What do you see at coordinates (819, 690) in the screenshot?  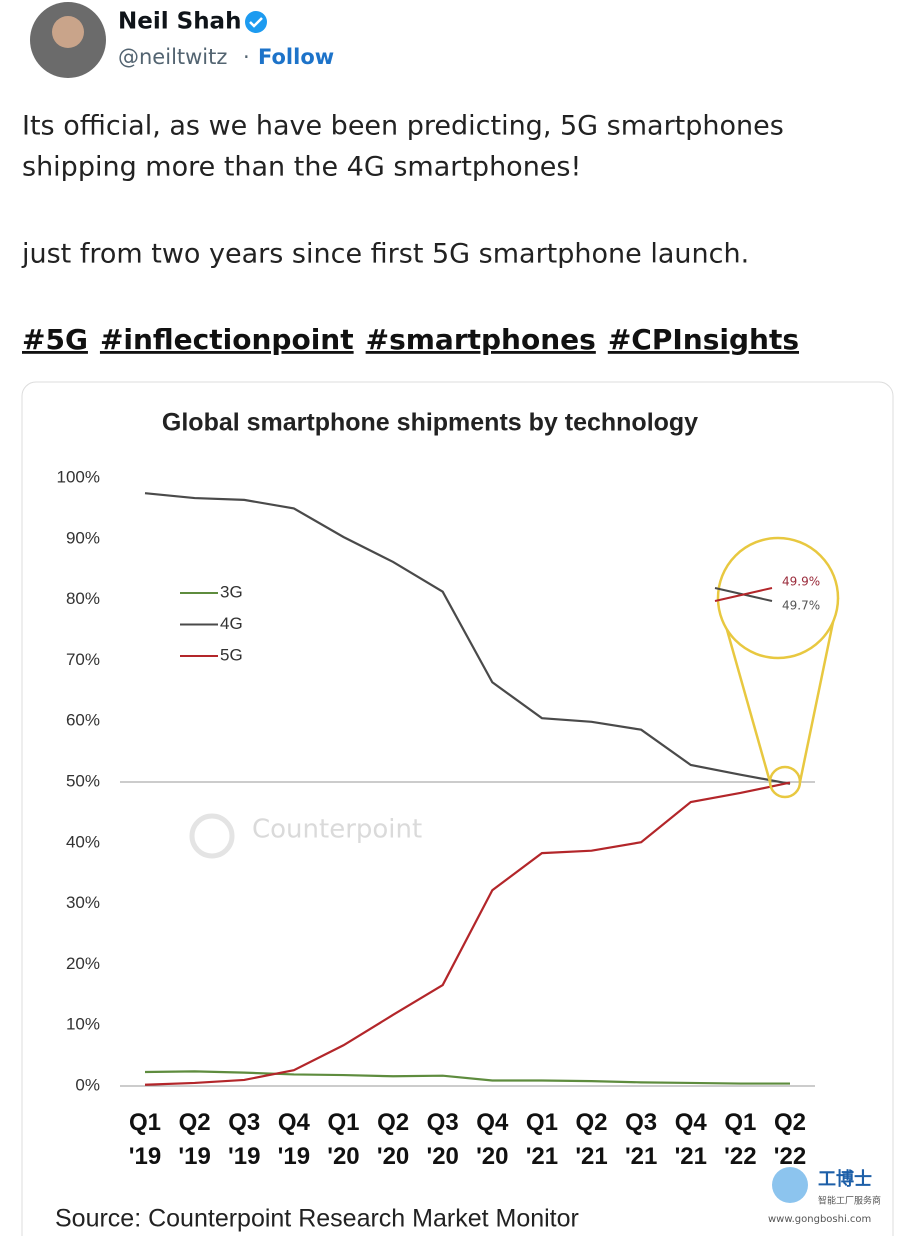 I see `zoom-connector` at bounding box center [819, 690].